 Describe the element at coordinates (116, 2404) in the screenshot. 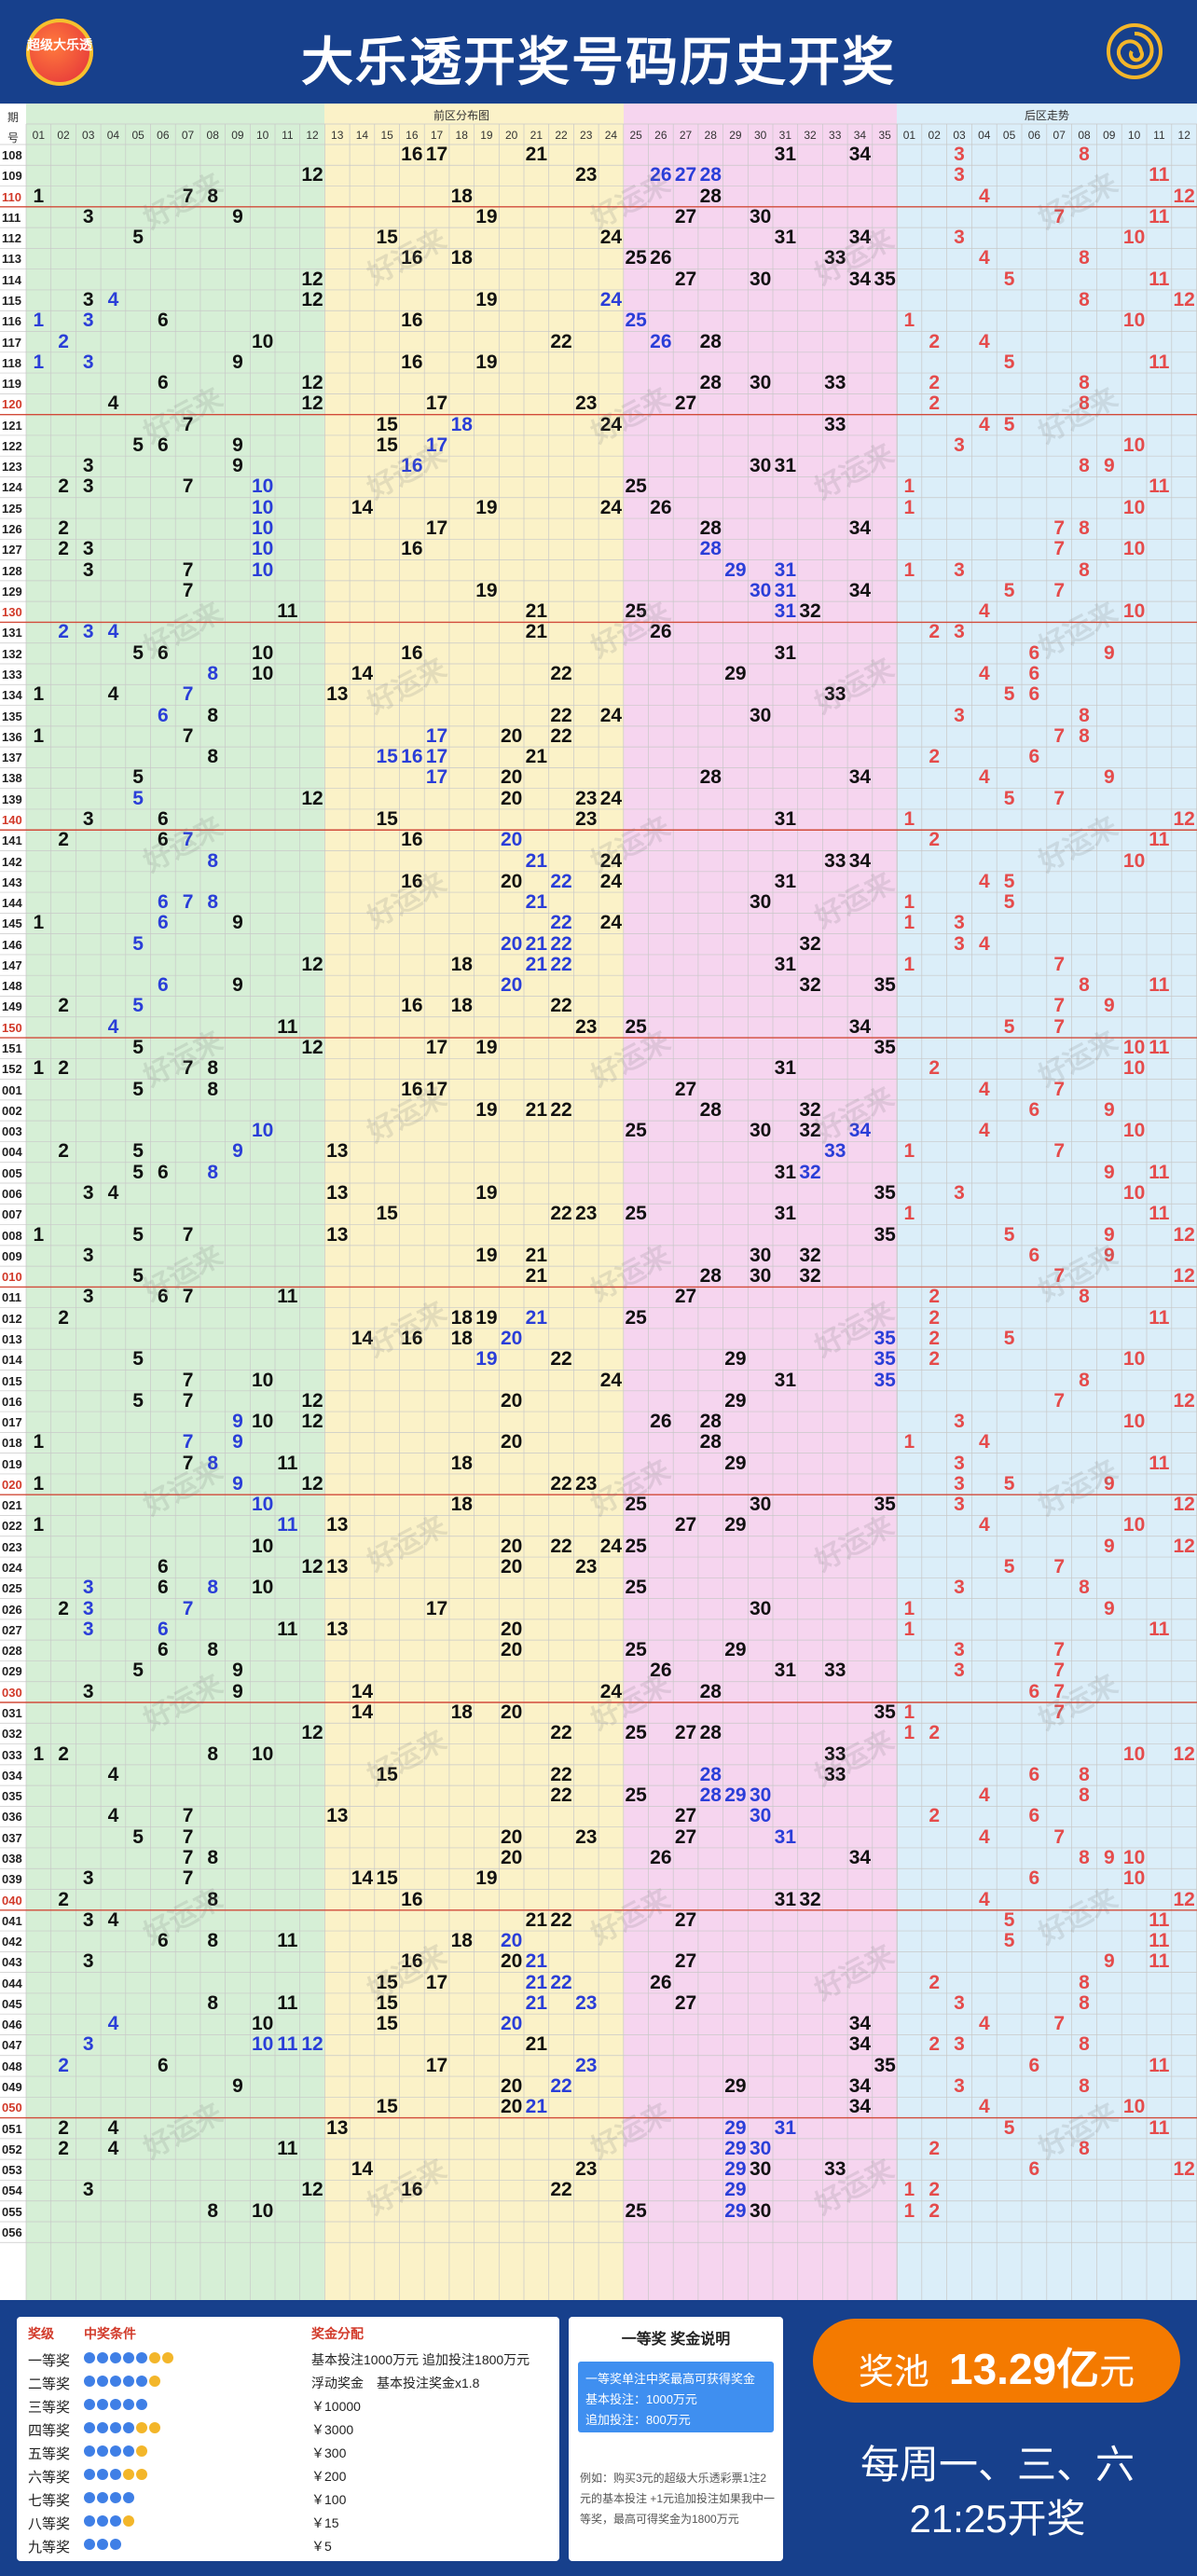

I see `prize-condition-balls` at that location.